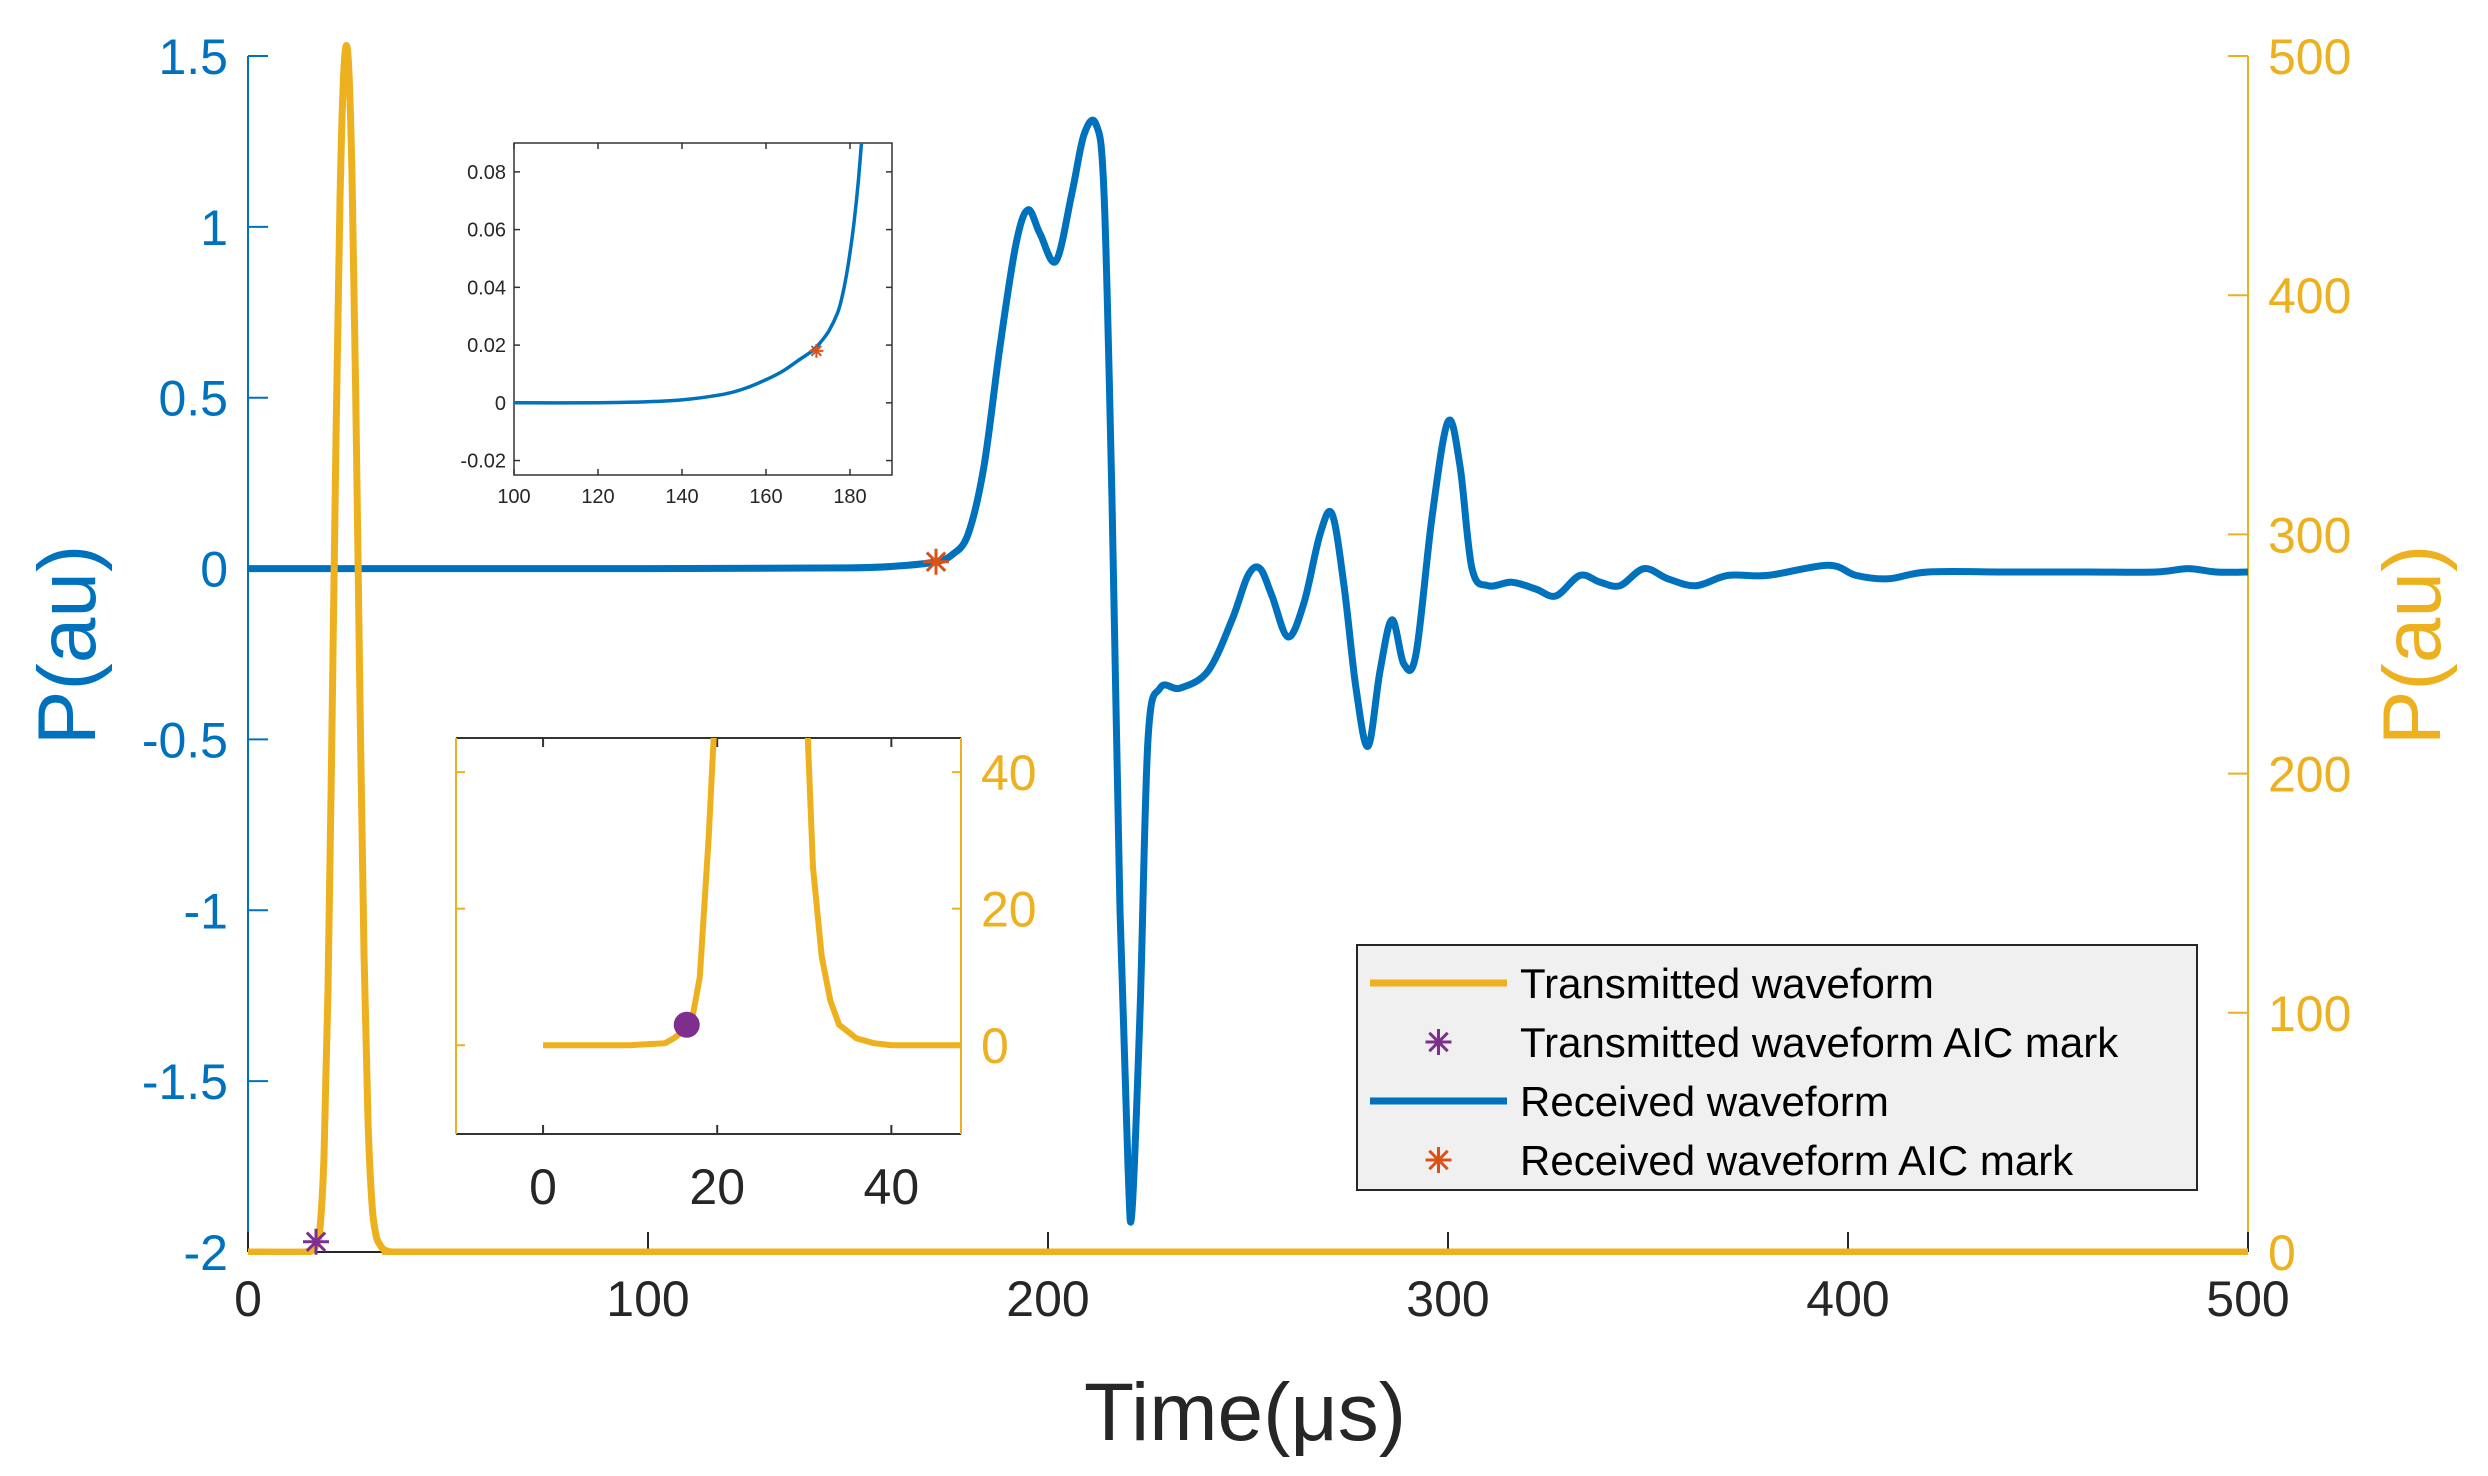 This screenshot has width=2488, height=1476. Describe the element at coordinates (2309, 775) in the screenshot. I see `y-right-tick-label: 200` at that location.